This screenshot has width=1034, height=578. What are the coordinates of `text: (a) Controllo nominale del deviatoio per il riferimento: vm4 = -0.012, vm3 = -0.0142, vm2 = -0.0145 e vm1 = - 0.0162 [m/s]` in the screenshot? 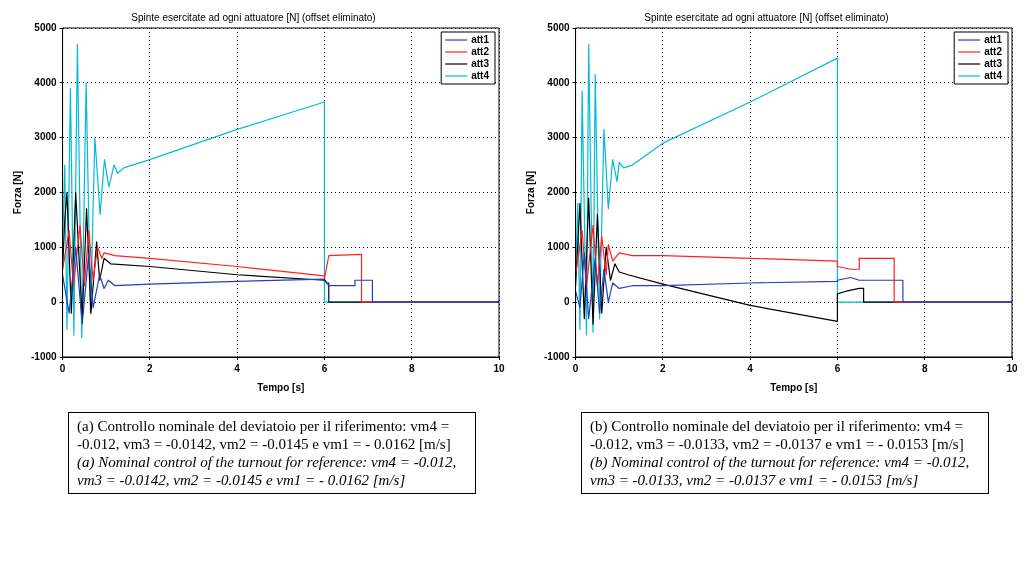 It's located at (264, 435).